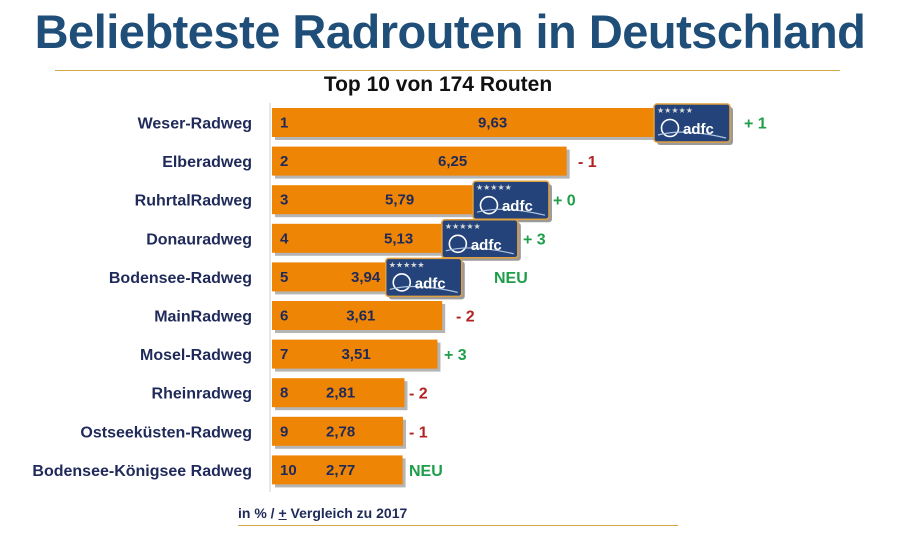 This screenshot has width=900, height=539. I want to click on data-label: 2,78, so click(340, 431).